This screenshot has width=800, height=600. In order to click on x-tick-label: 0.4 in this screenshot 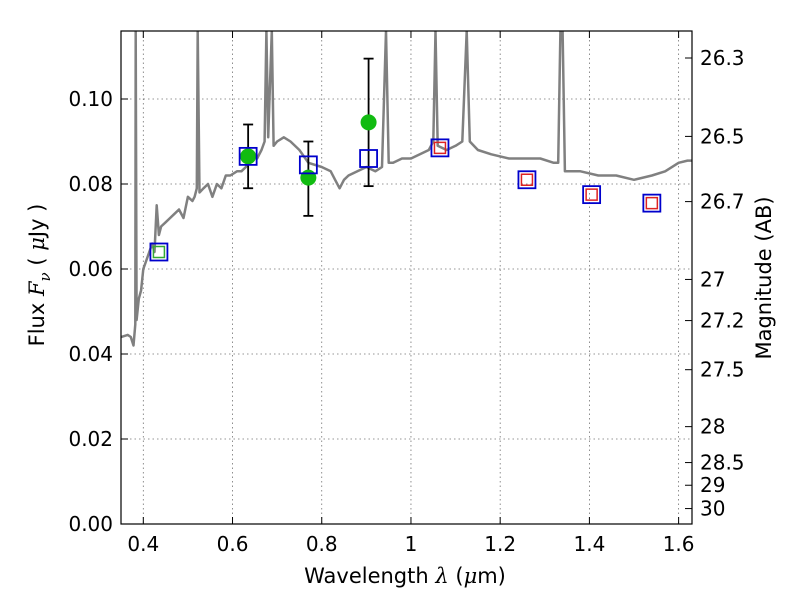, I will do `click(143, 544)`.